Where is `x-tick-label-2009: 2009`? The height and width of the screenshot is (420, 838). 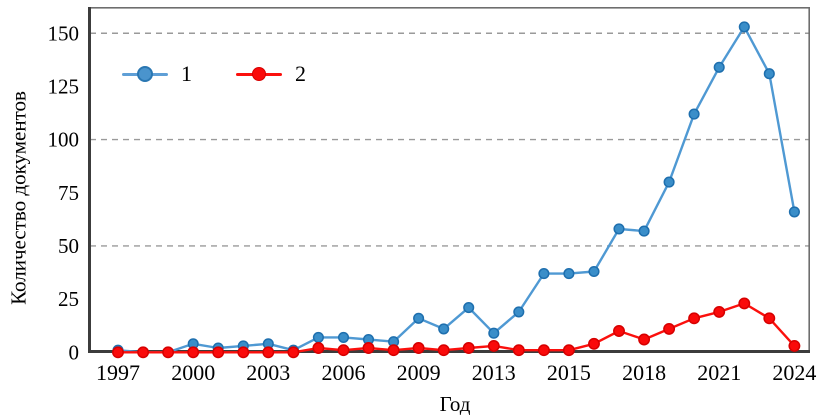 x-tick-label-2009: 2009 is located at coordinates (419, 372).